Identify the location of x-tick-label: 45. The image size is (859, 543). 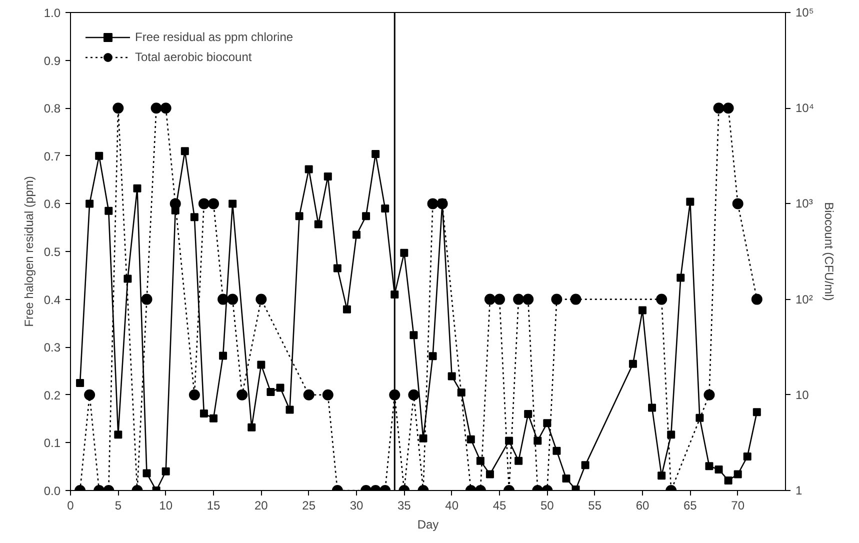
(499, 505).